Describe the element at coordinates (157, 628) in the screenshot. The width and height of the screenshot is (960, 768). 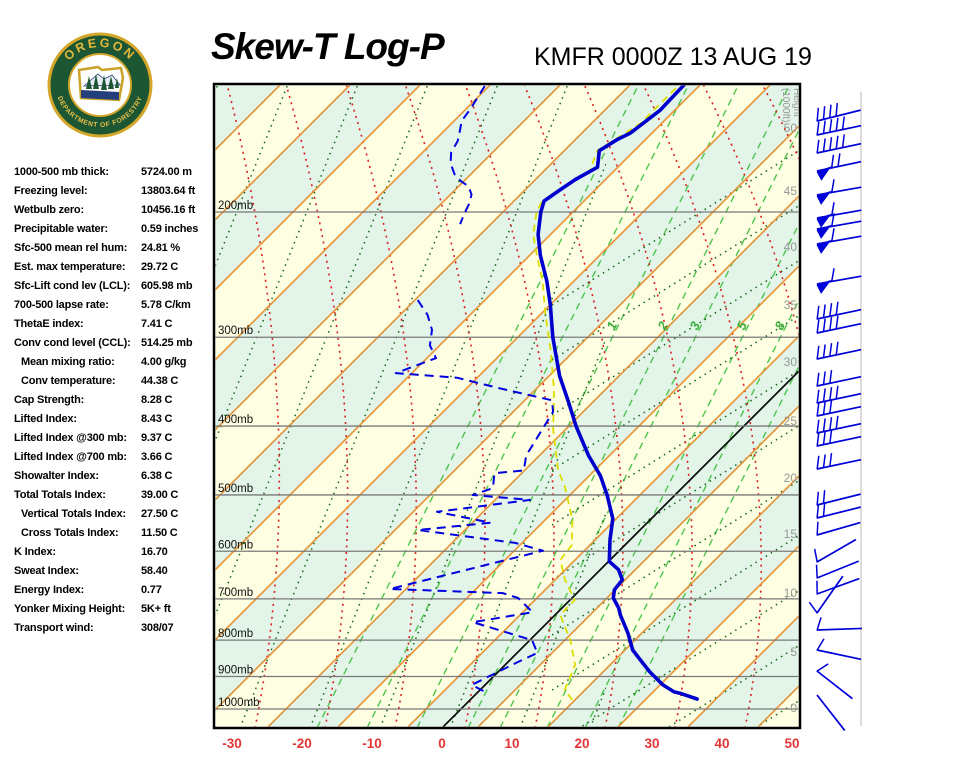
I see `stat-value: 308/07` at that location.